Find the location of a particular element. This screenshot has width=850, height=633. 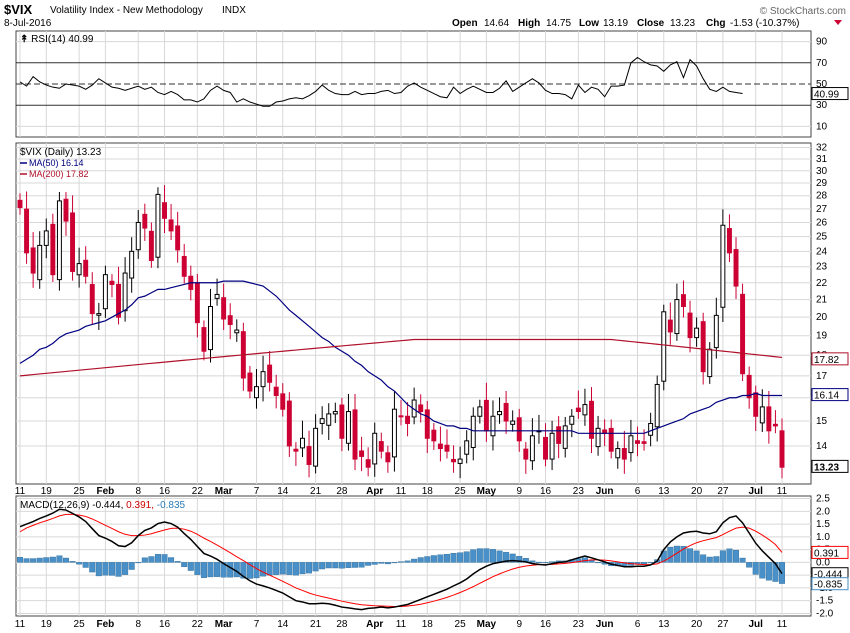

ma50-last-label-box is located at coordinates (830, 395).